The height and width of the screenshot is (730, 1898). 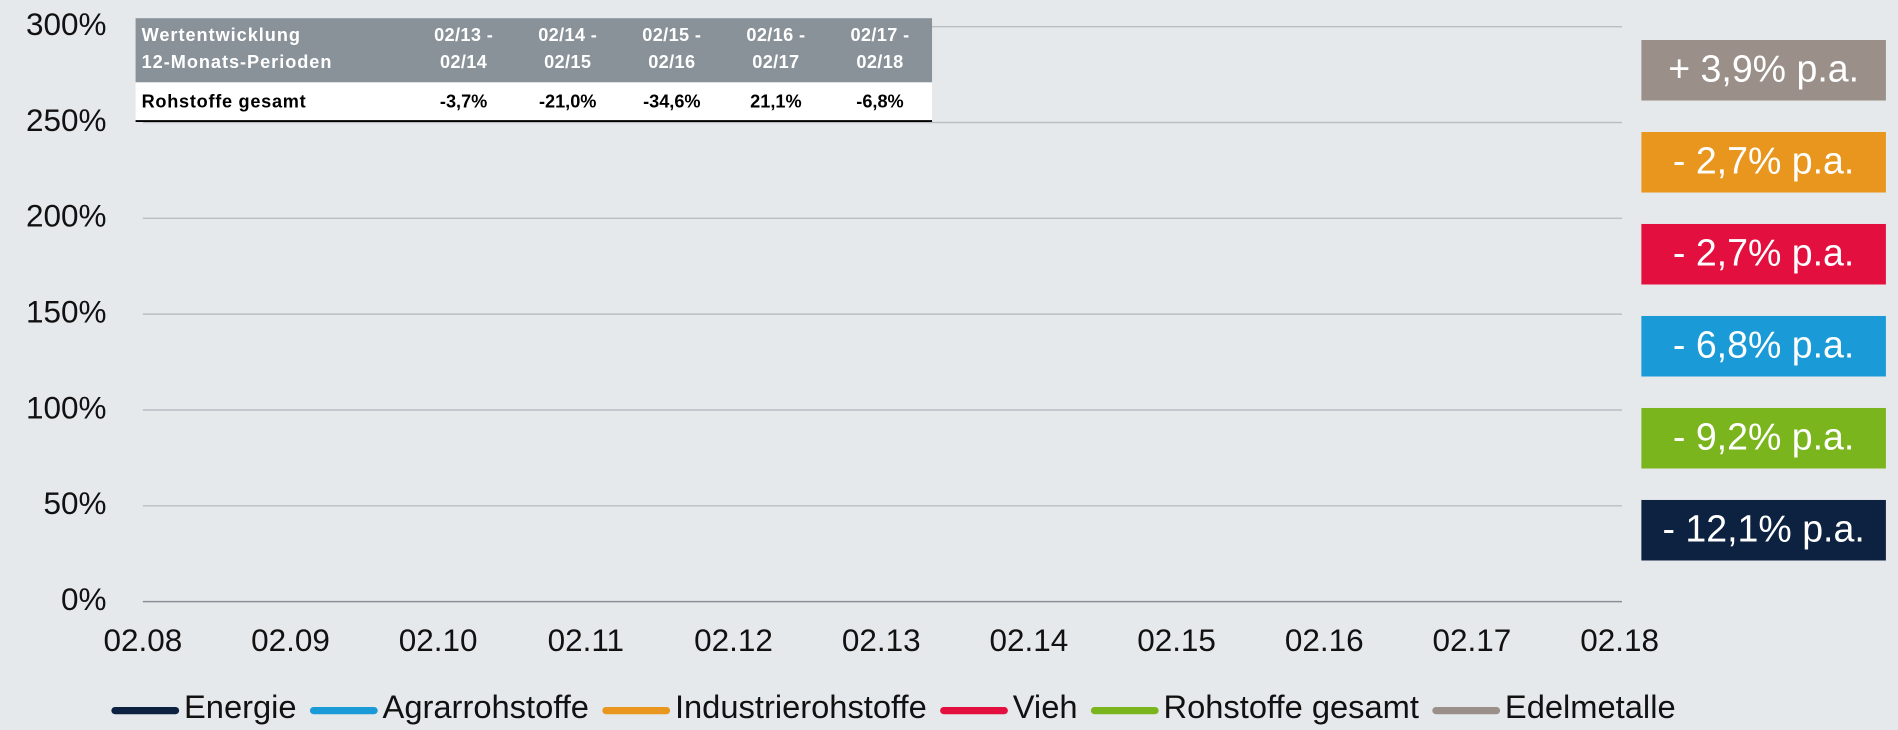 I want to click on table-cell: 21,1%, so click(x=775, y=102).